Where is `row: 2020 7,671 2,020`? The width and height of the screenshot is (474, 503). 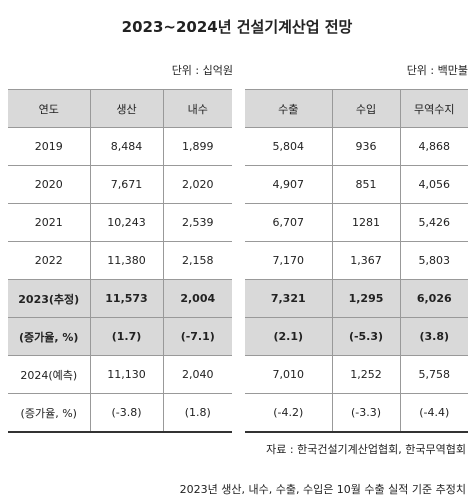
row: 2020 7,671 2,020 is located at coordinates (120, 184).